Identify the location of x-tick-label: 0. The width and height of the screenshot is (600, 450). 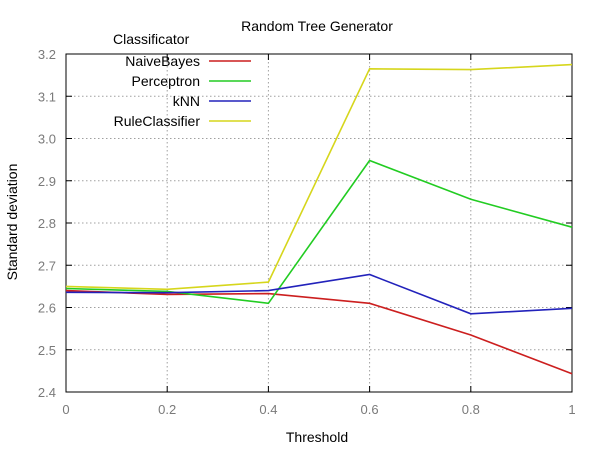
(65, 409).